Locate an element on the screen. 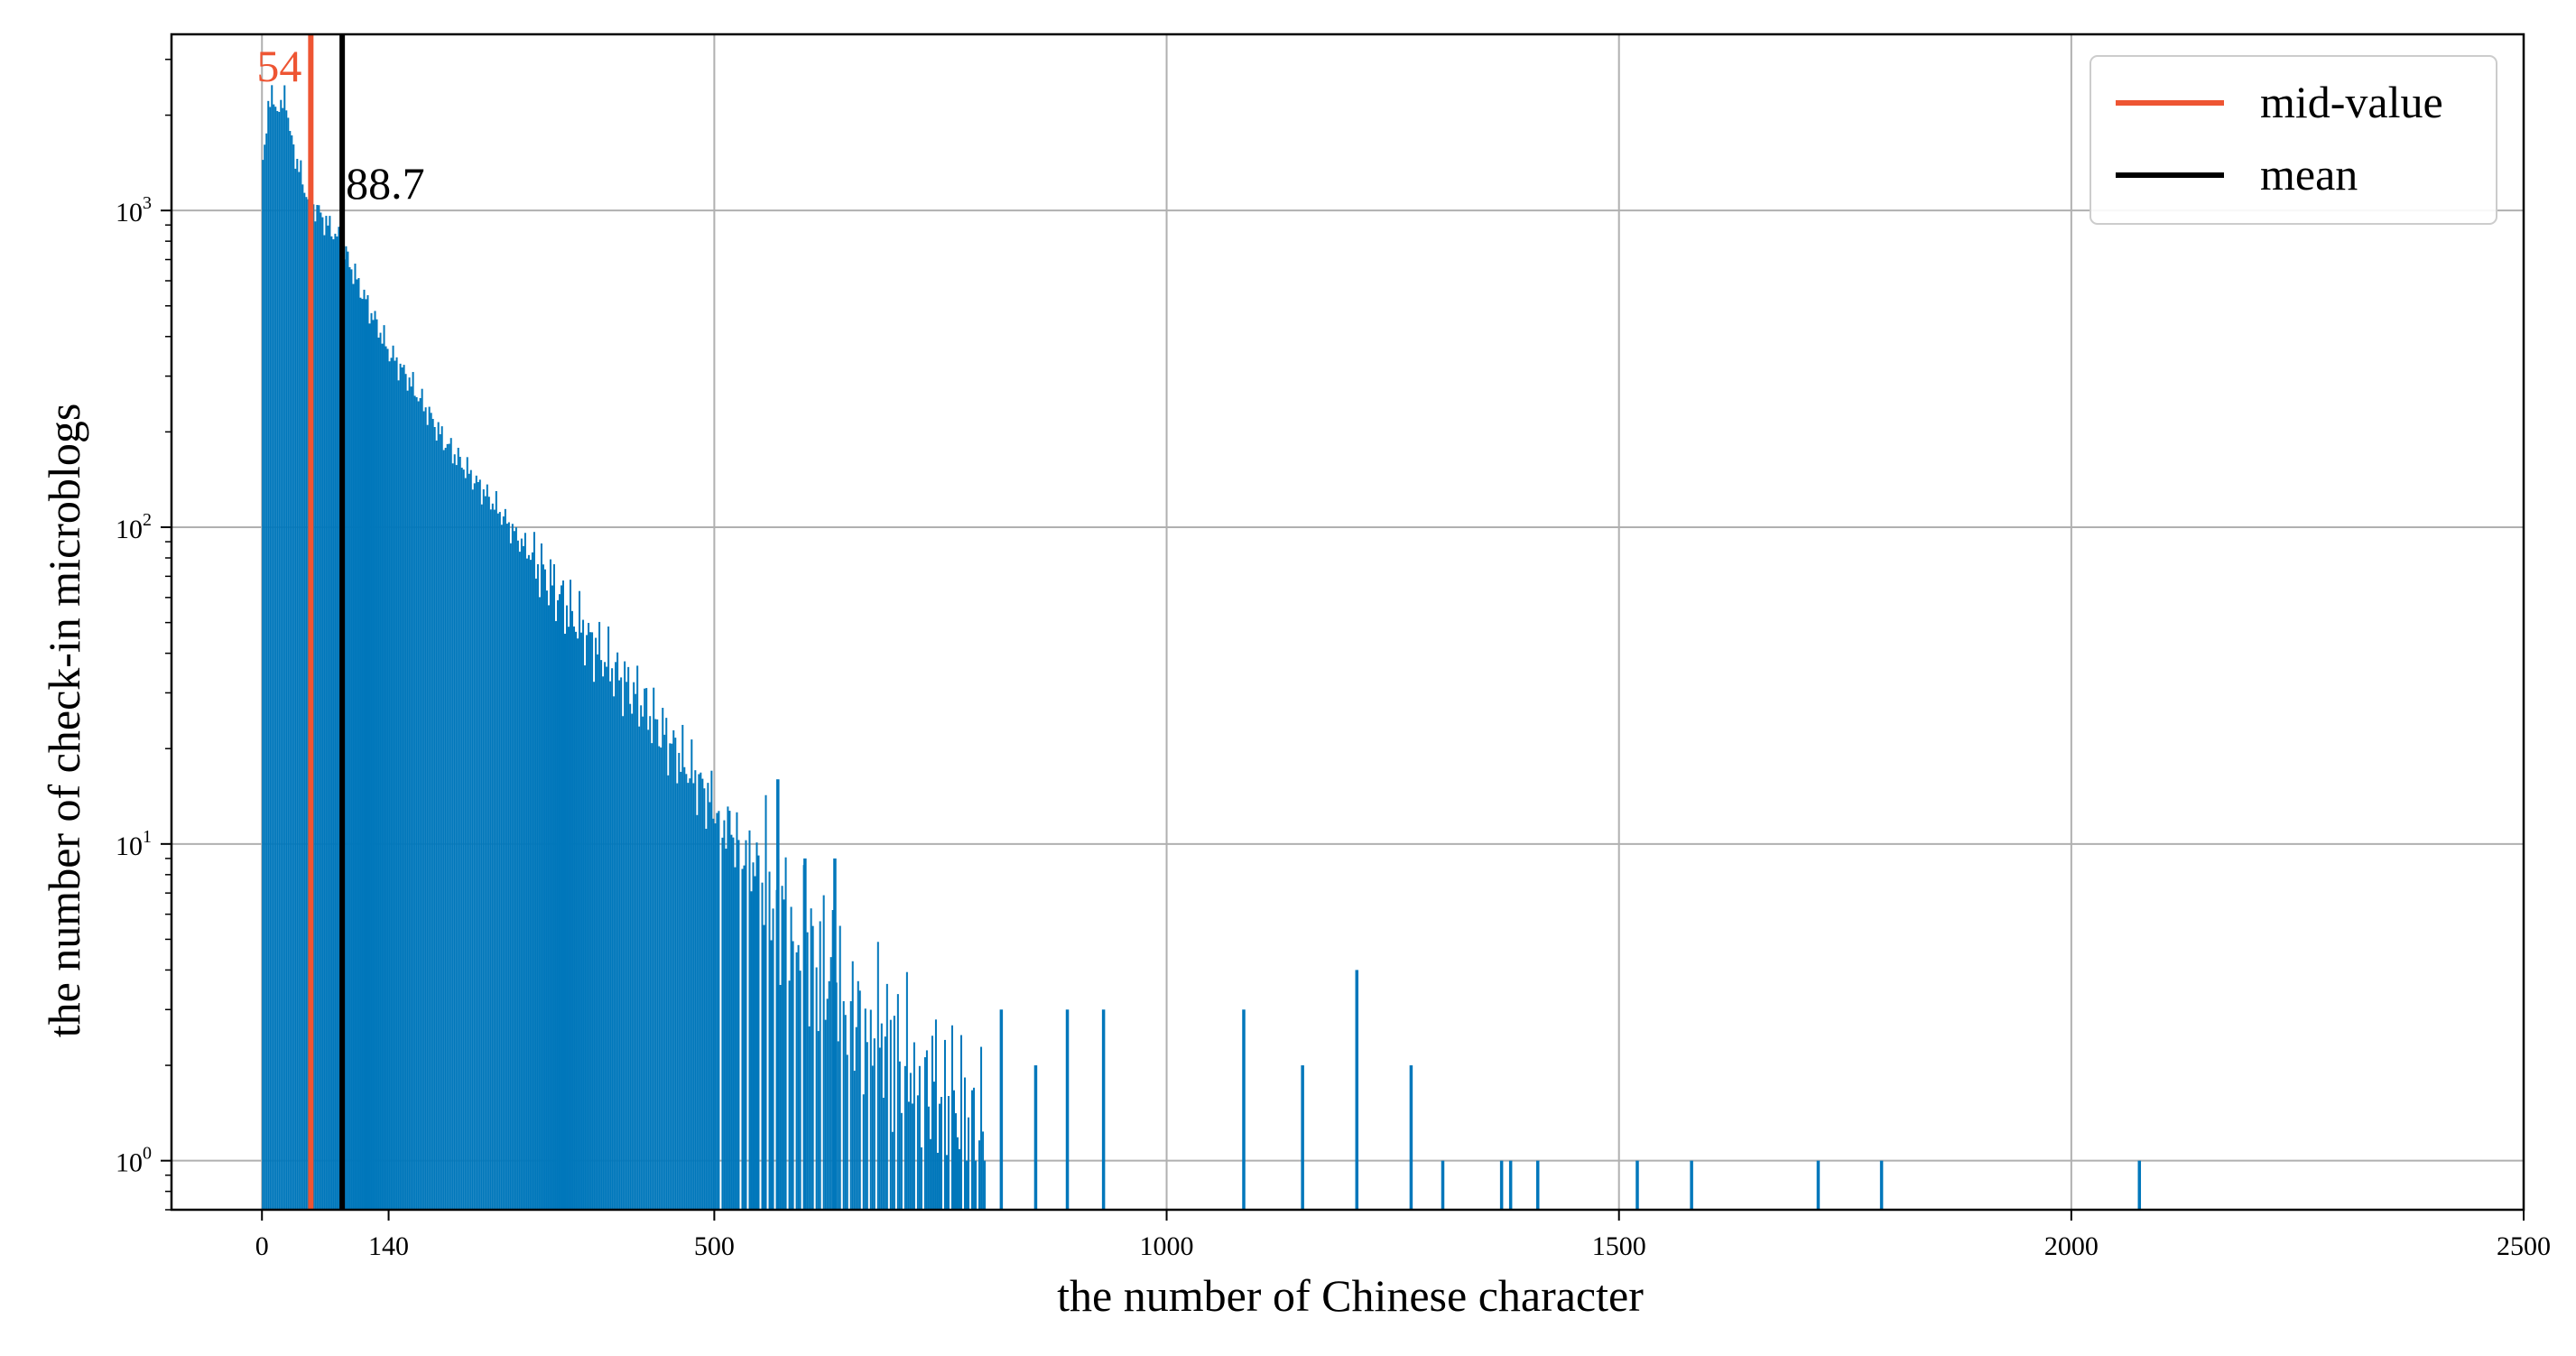 Image resolution: width=2576 pixels, height=1356 pixels. legend-label-mid-value: mid-value is located at coordinates (2351, 102).